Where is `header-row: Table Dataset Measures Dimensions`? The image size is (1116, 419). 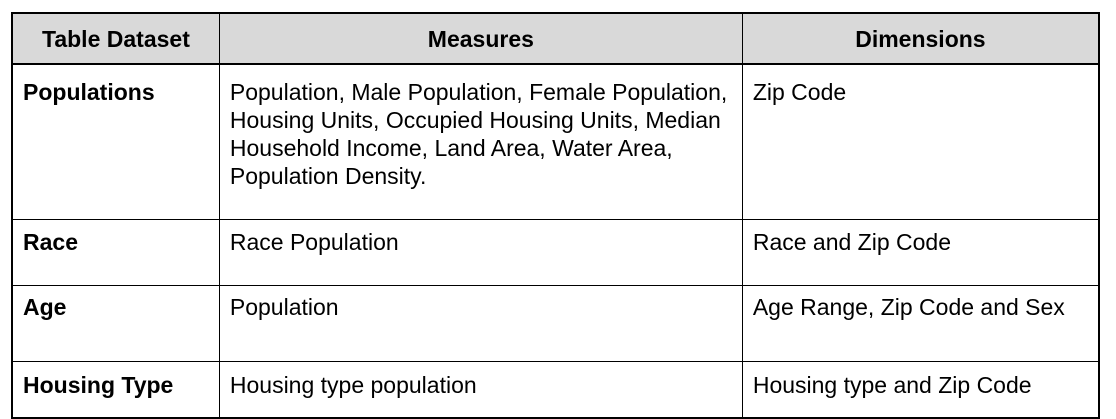 header-row: Table Dataset Measures Dimensions is located at coordinates (555, 38).